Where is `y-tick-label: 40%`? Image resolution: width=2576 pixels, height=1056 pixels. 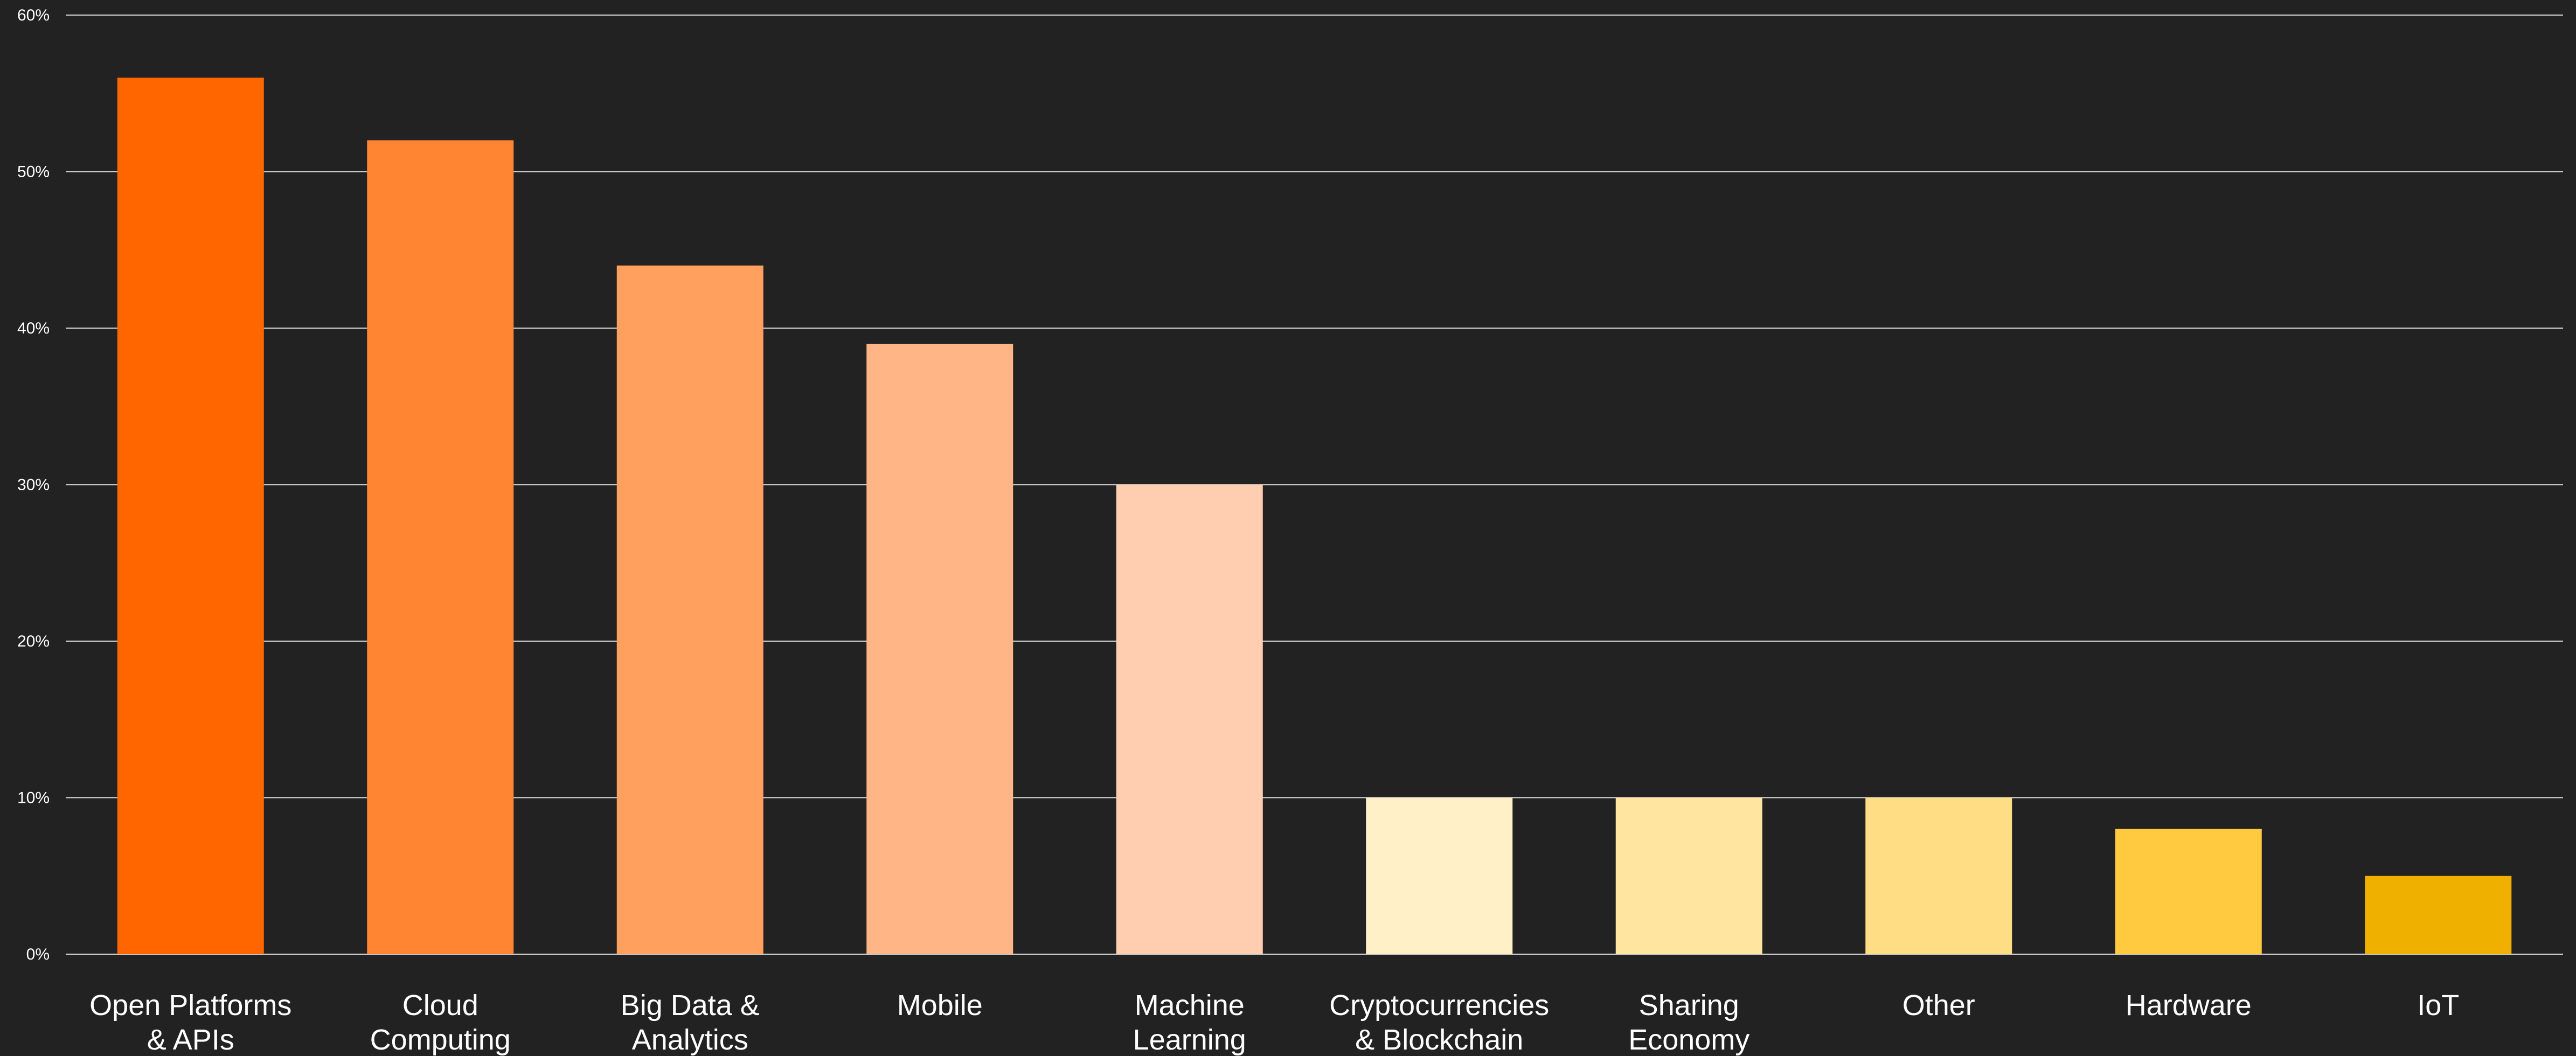 y-tick-label: 40% is located at coordinates (33, 328).